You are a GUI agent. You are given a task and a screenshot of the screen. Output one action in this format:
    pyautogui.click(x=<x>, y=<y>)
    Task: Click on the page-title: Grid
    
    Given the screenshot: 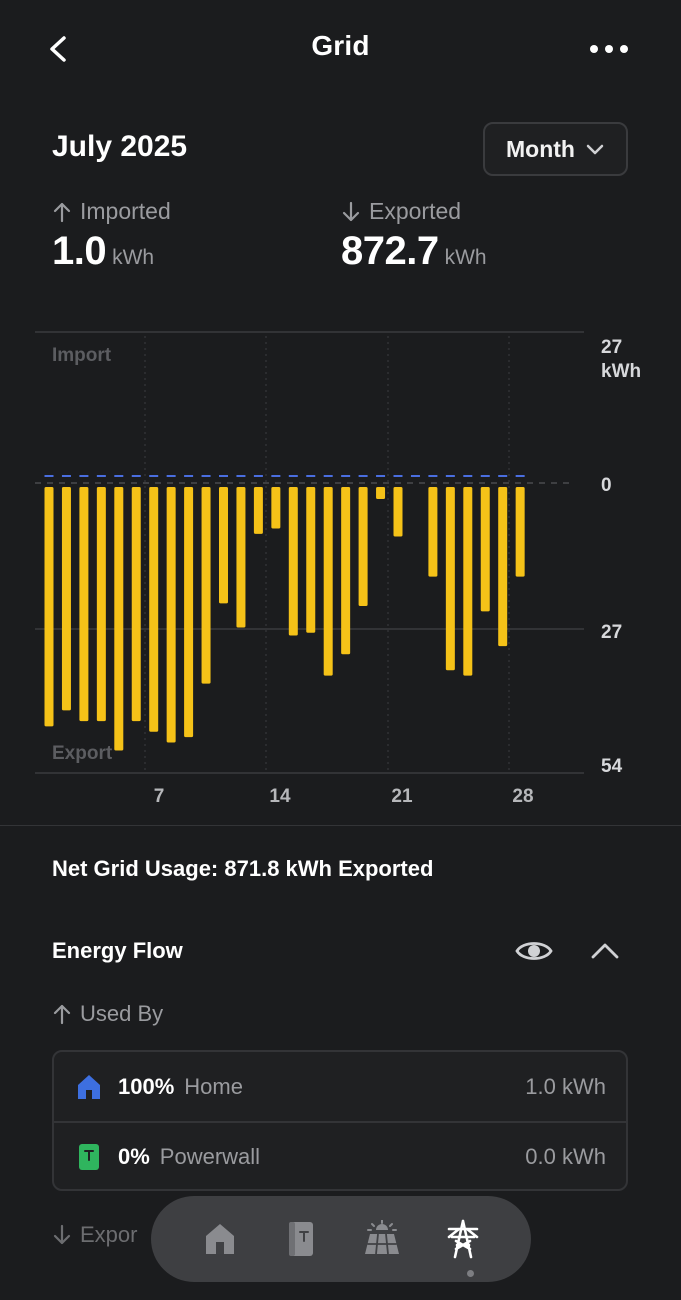 What is the action you would take?
    pyautogui.click(x=340, y=45)
    